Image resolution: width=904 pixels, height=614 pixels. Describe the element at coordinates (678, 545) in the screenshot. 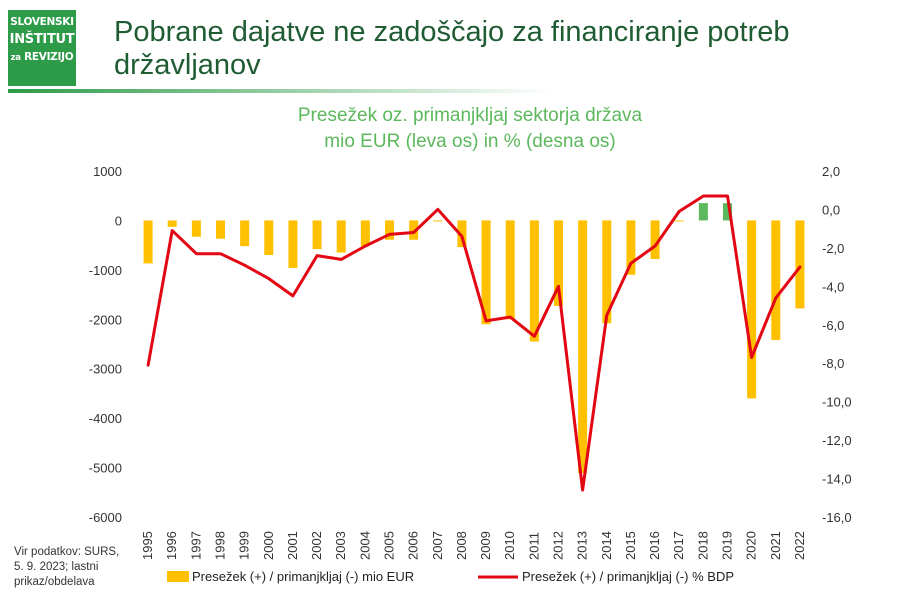

I see `x-axis-tick-label: 2017` at that location.